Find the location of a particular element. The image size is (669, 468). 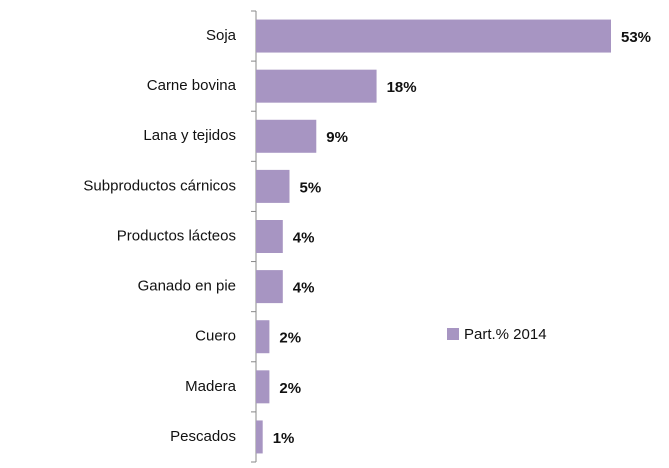

category-label: Soja is located at coordinates (221, 35).